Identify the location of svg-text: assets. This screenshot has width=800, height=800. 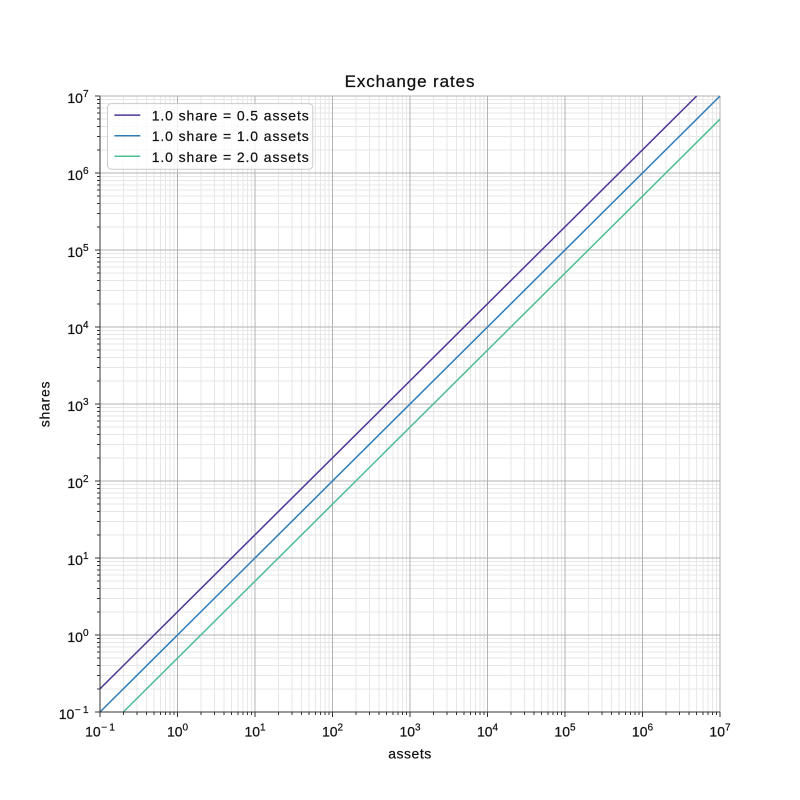
(409, 753).